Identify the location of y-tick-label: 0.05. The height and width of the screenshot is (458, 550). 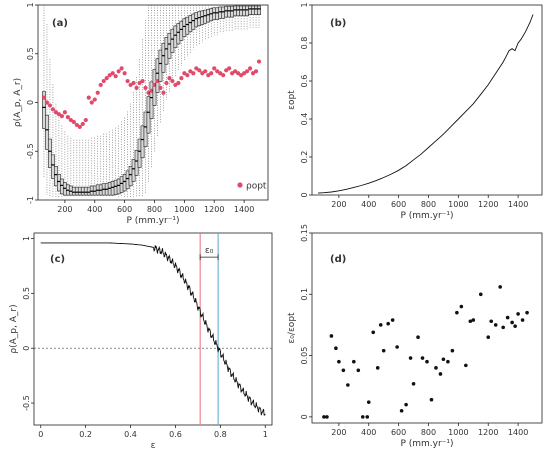
(304, 356).